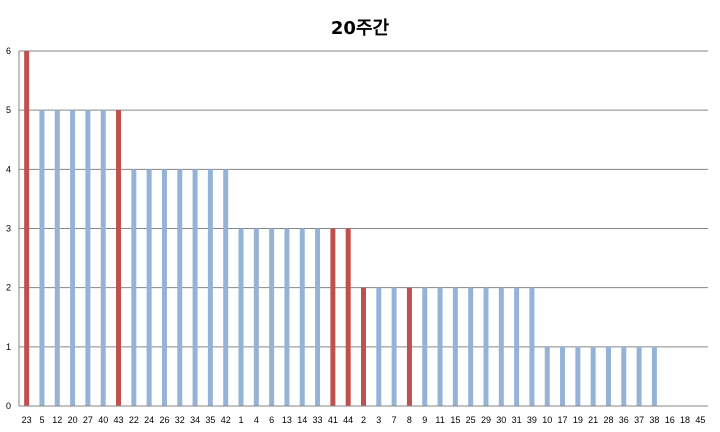  I want to click on x-tick-label: 24, so click(149, 420).